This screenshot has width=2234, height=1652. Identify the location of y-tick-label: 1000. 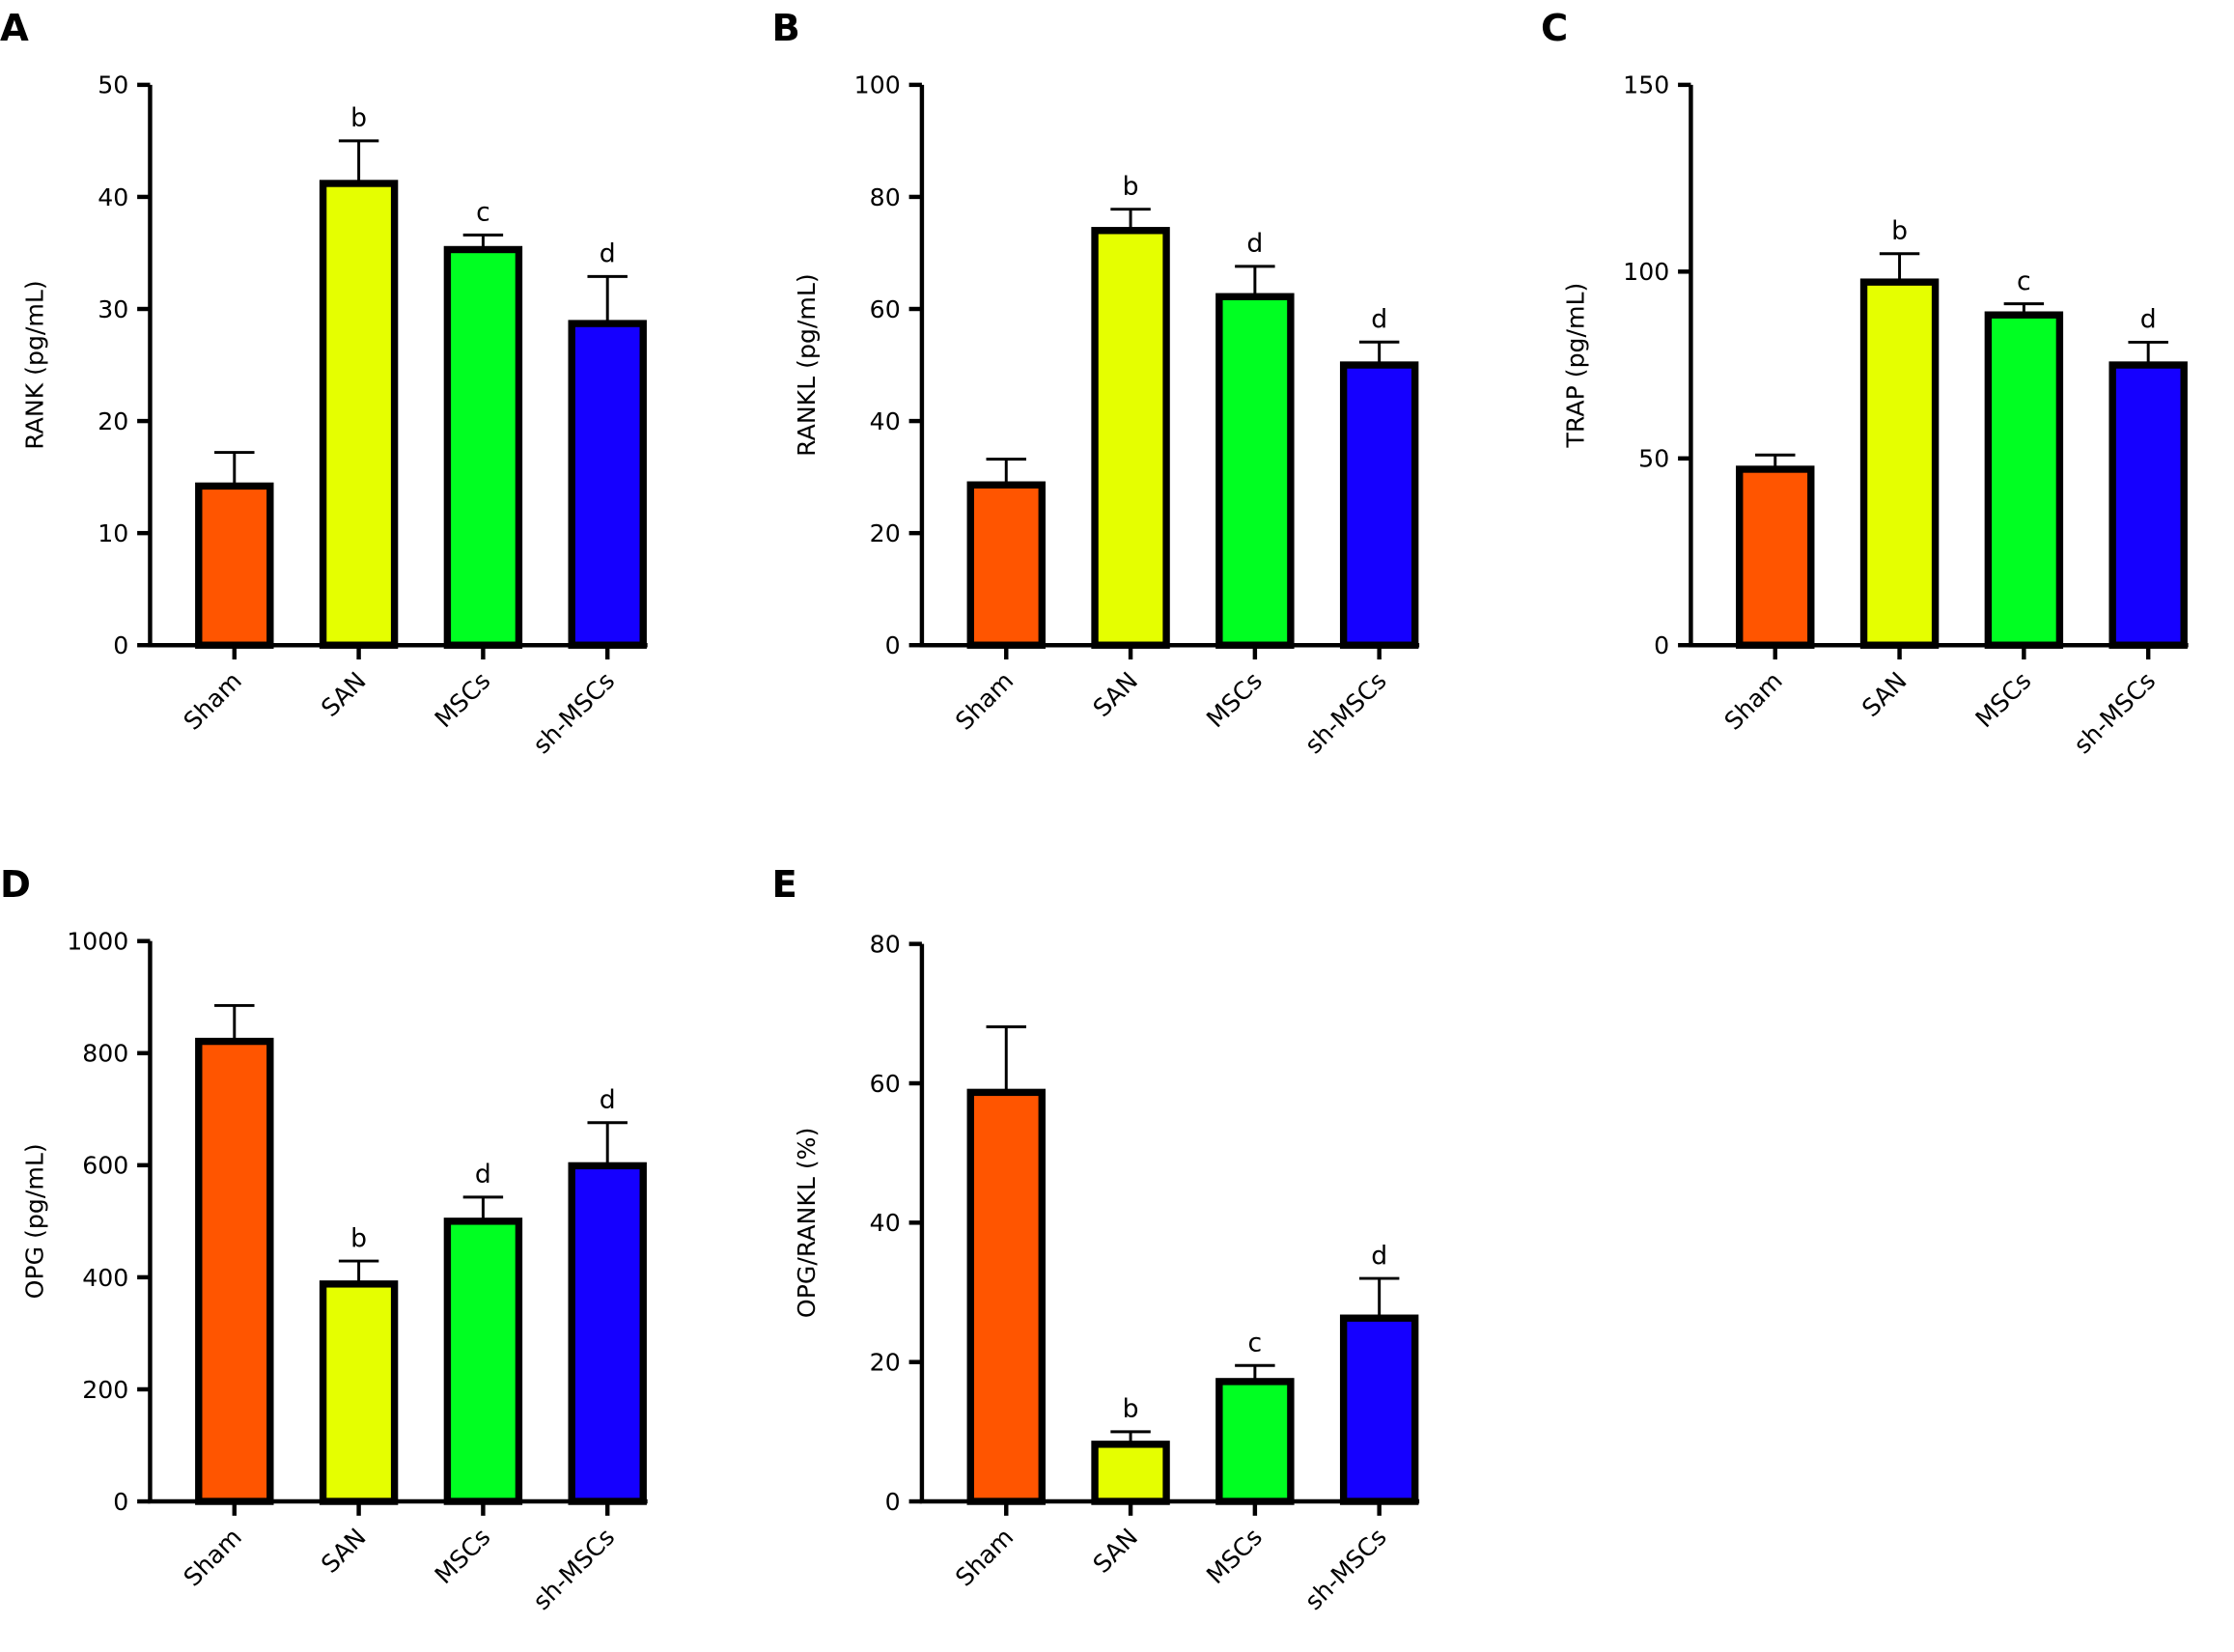
(97, 942).